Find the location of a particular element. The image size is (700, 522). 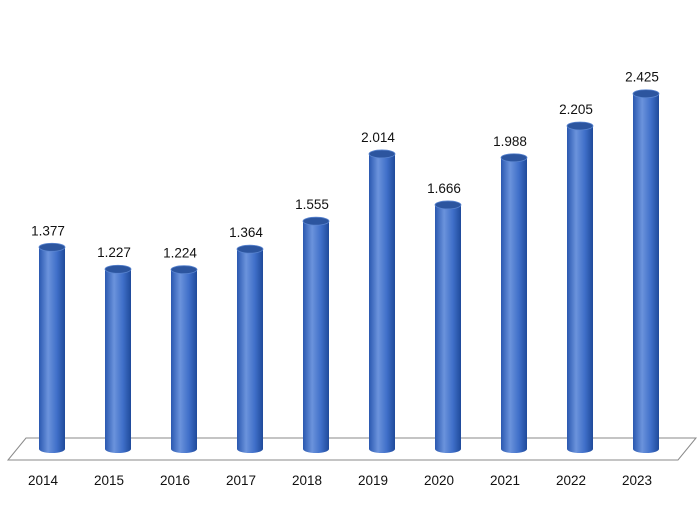

bar-2022 is located at coordinates (580, 287).